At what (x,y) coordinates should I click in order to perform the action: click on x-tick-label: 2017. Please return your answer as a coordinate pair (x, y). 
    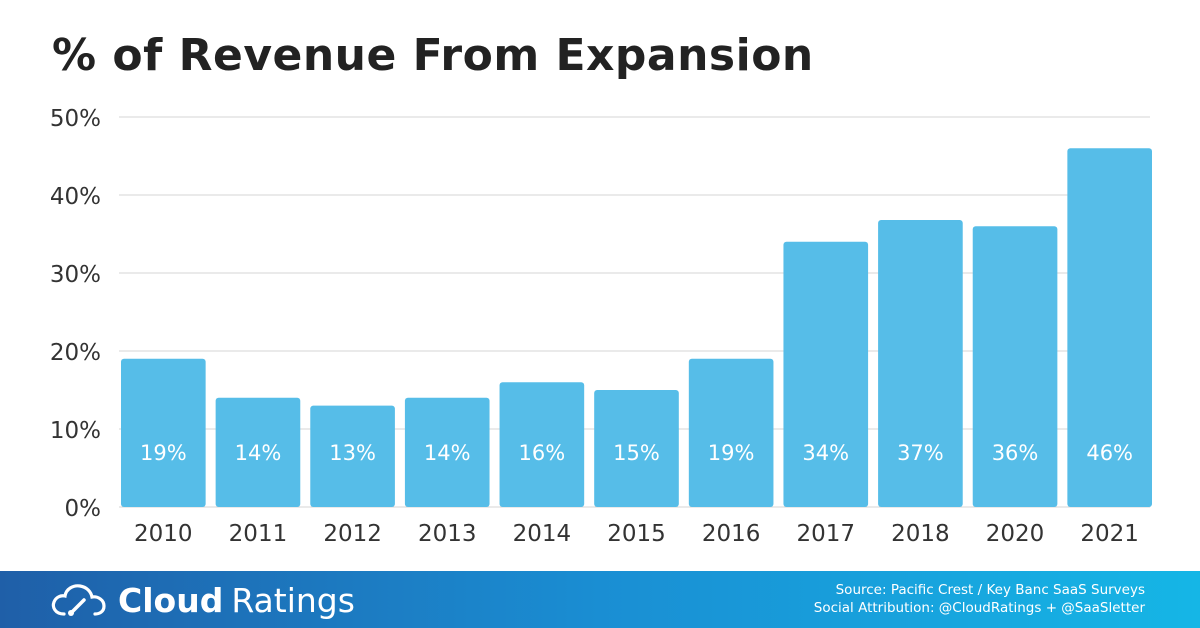
    Looking at the image, I should click on (825, 534).